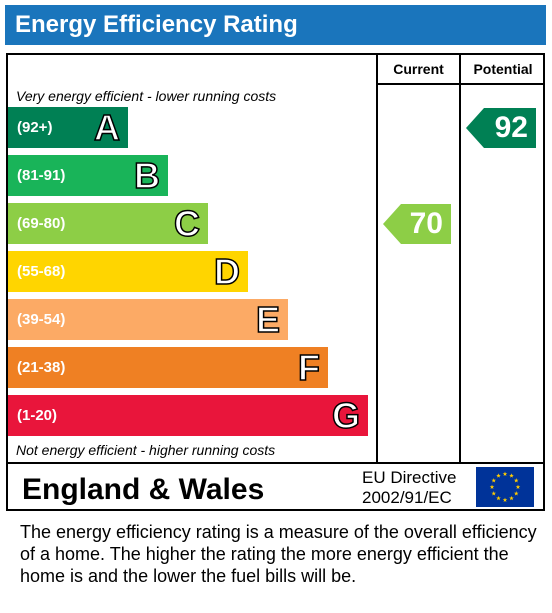 This screenshot has width=552, height=613. I want to click on potential-rating-arrow: 92, so click(501, 128).